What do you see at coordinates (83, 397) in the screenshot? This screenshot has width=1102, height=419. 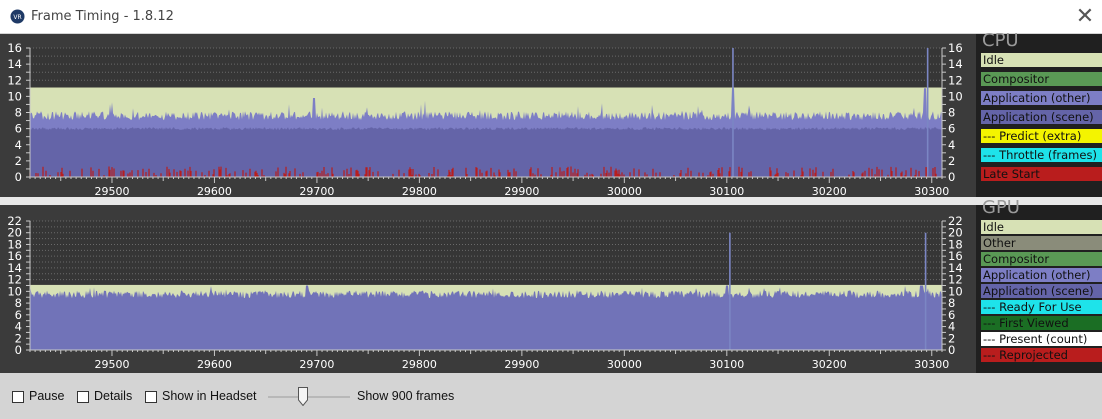 I see `details-checkbox` at bounding box center [83, 397].